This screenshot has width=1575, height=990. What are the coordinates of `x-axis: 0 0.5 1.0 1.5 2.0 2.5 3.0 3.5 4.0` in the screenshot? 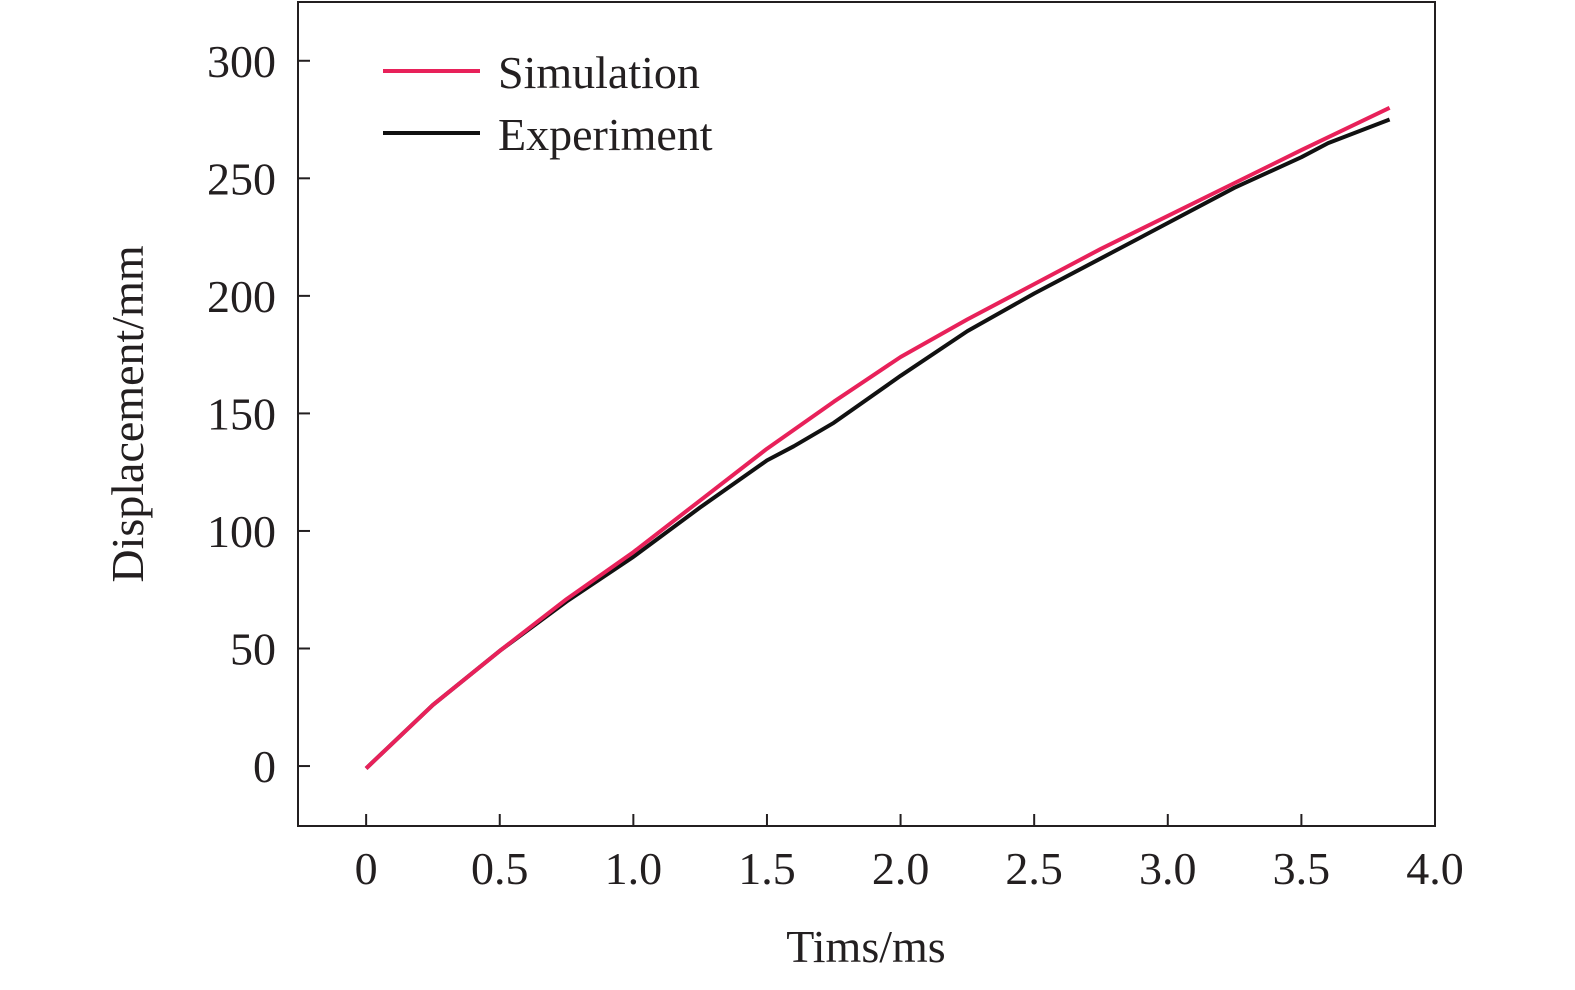 It's located at (909, 854).